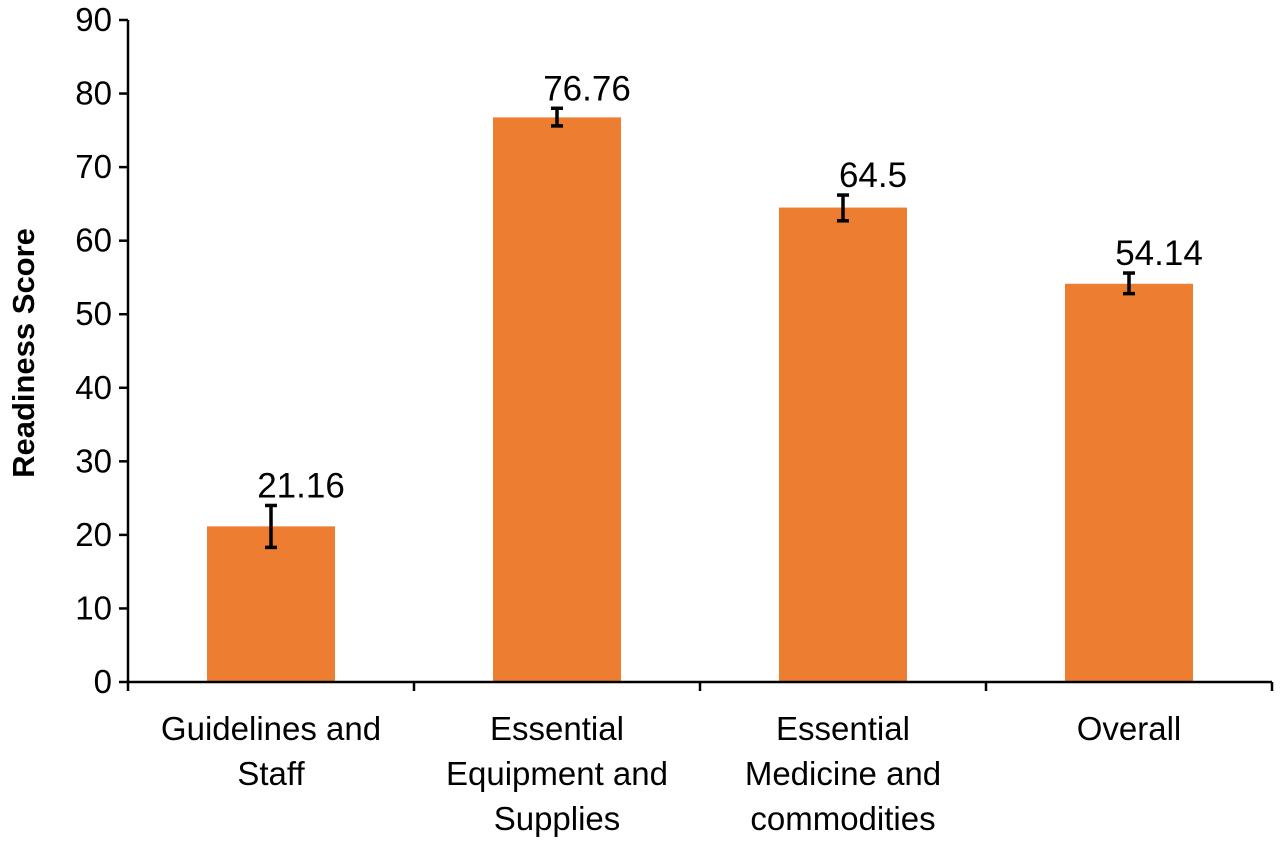 The image size is (1280, 847). What do you see at coordinates (93, 93) in the screenshot?
I see `y-tick-label: 80` at bounding box center [93, 93].